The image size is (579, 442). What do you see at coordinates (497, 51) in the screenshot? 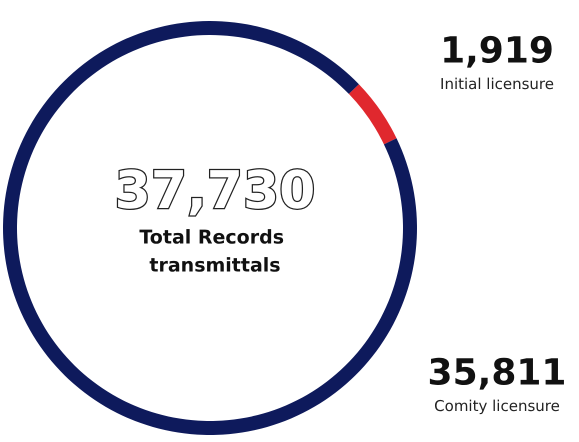
I see `data-label: 1,919` at bounding box center [497, 51].